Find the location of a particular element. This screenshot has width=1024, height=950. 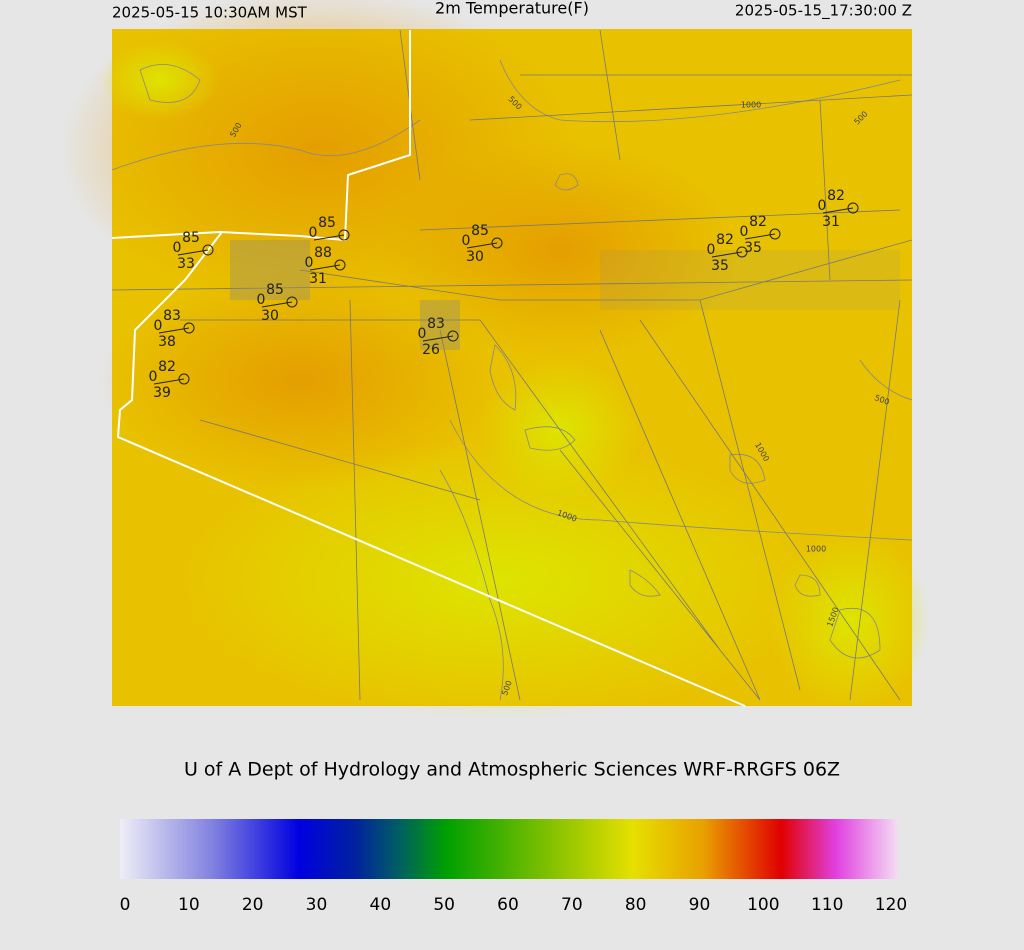

station-temp: 88 is located at coordinates (323, 253).